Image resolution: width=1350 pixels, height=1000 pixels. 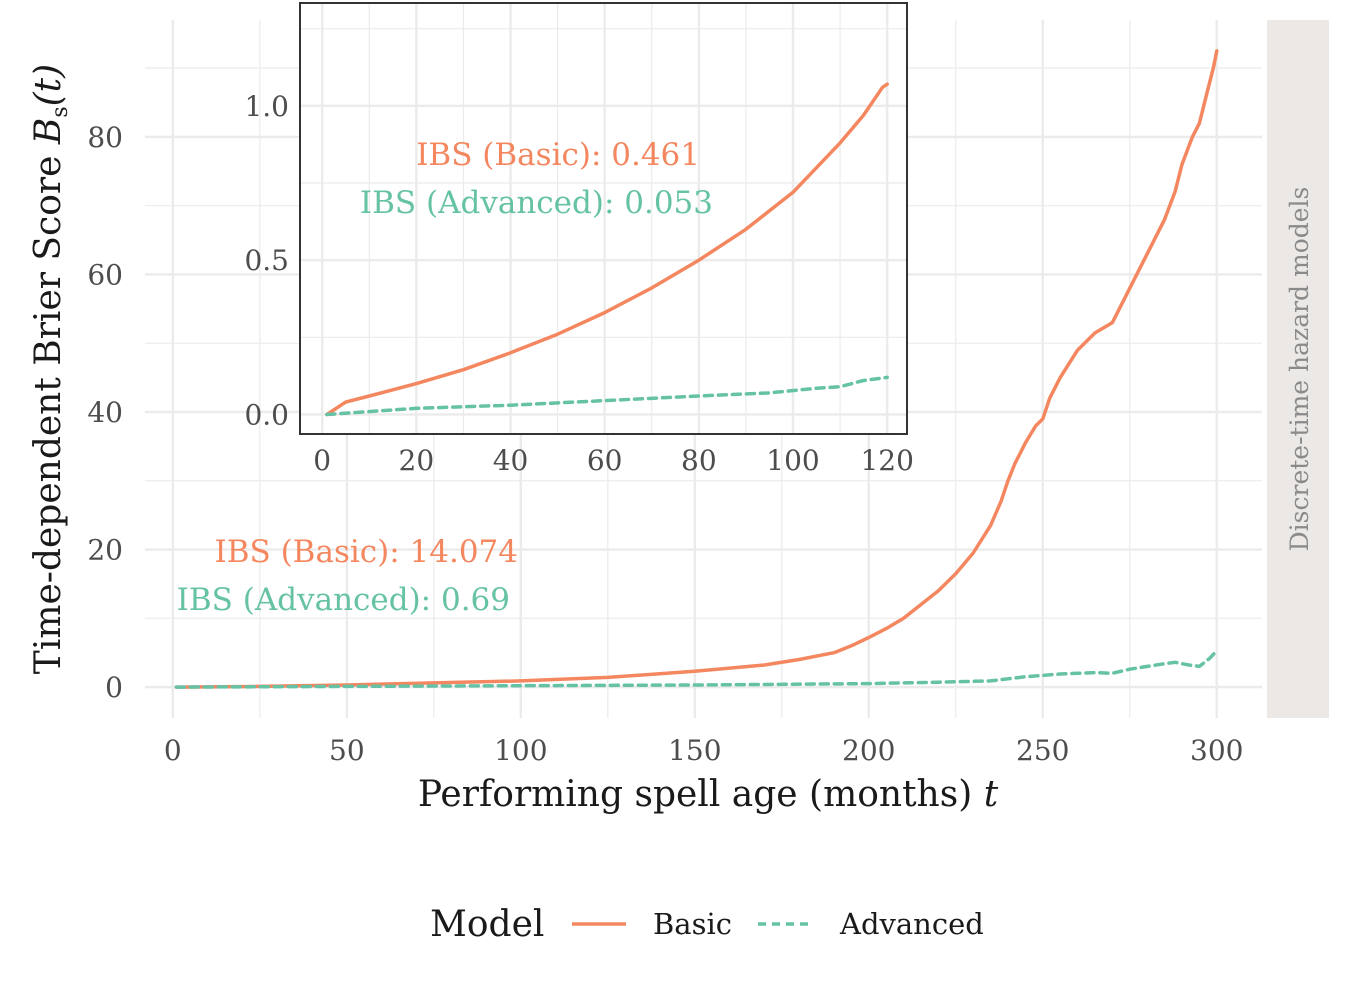 I want to click on legend: Model Basic Advanced, so click(x=707, y=924).